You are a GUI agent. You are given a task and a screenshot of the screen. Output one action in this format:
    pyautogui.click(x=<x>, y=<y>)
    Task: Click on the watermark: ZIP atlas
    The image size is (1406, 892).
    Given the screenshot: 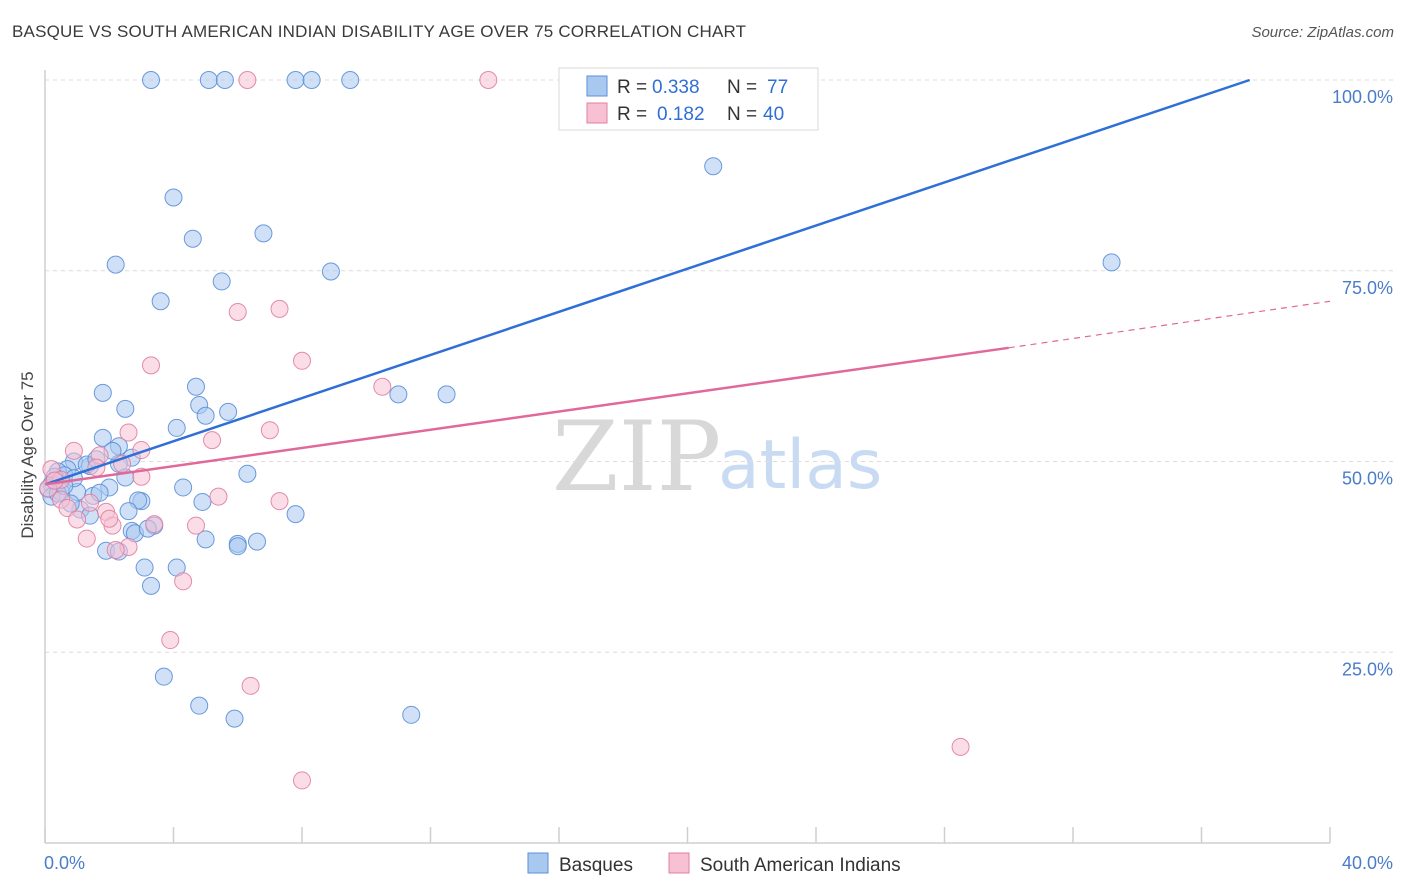 What is the action you would take?
    pyautogui.click(x=717, y=457)
    